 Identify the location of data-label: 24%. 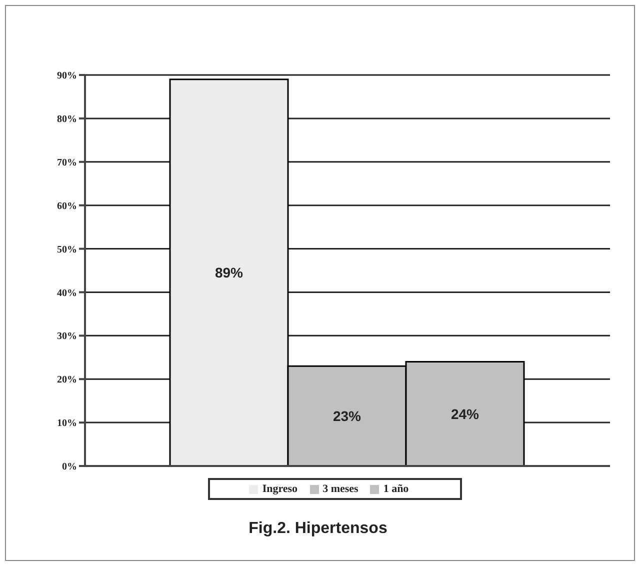
(465, 414).